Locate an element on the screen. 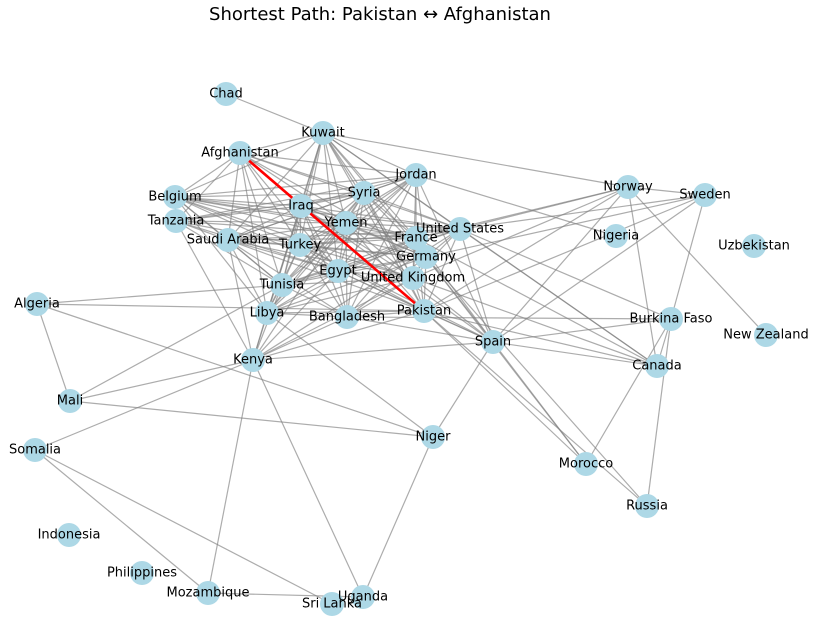 This screenshot has width=820, height=625. edge-belgium-egypt is located at coordinates (256, 234).